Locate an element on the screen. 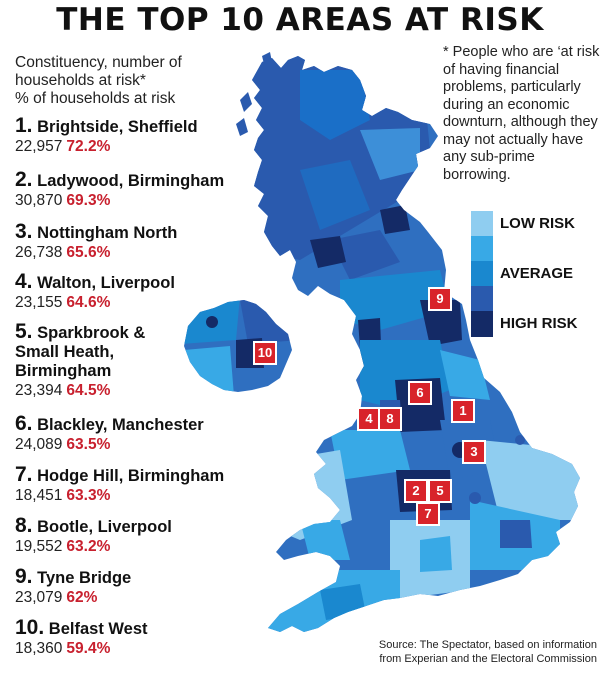 The image size is (600, 676). constituency-name: Ladywood, Birmingham is located at coordinates (131, 181).